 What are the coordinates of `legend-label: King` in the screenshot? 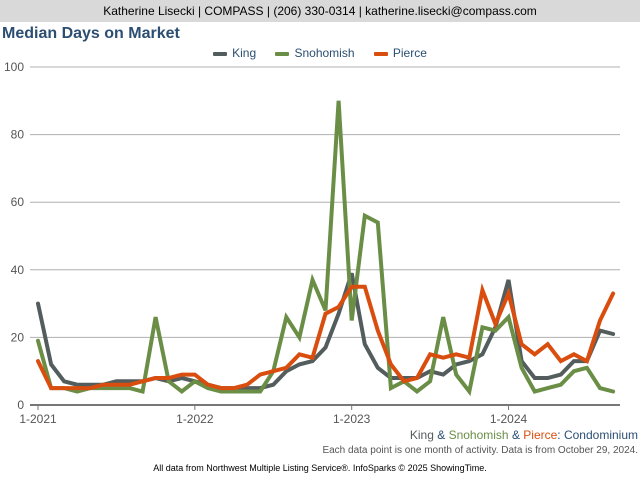 It's located at (244, 53).